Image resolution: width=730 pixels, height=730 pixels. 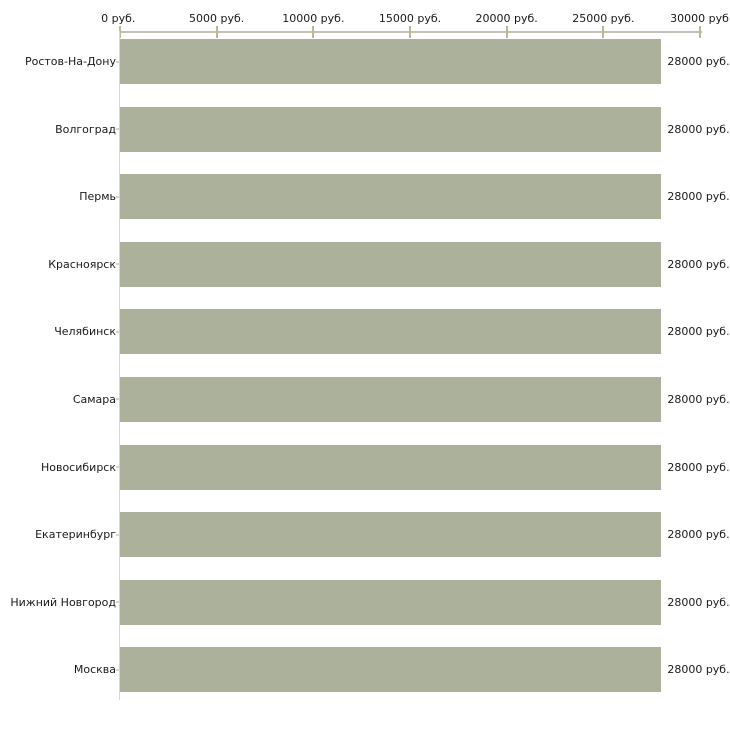 I want to click on x-axis-line, so click(x=411, y=32).